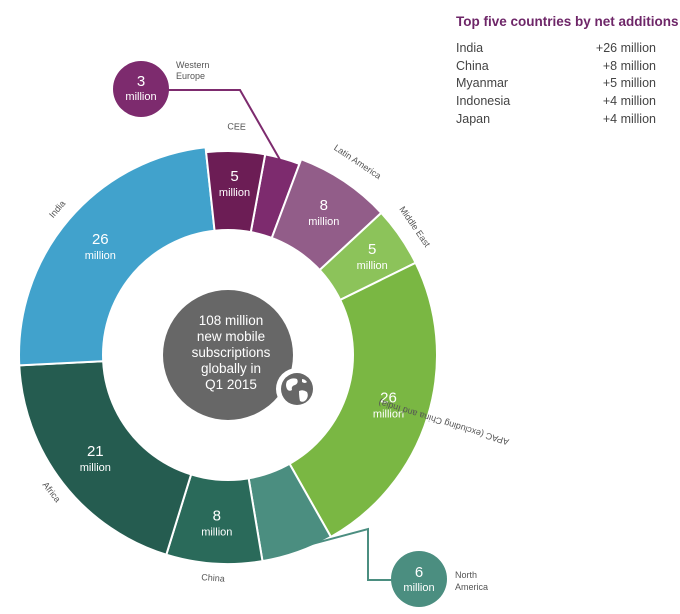 The image size is (680, 614). Describe the element at coordinates (95, 451) in the screenshot. I see `slice-value-label: 21` at that location.